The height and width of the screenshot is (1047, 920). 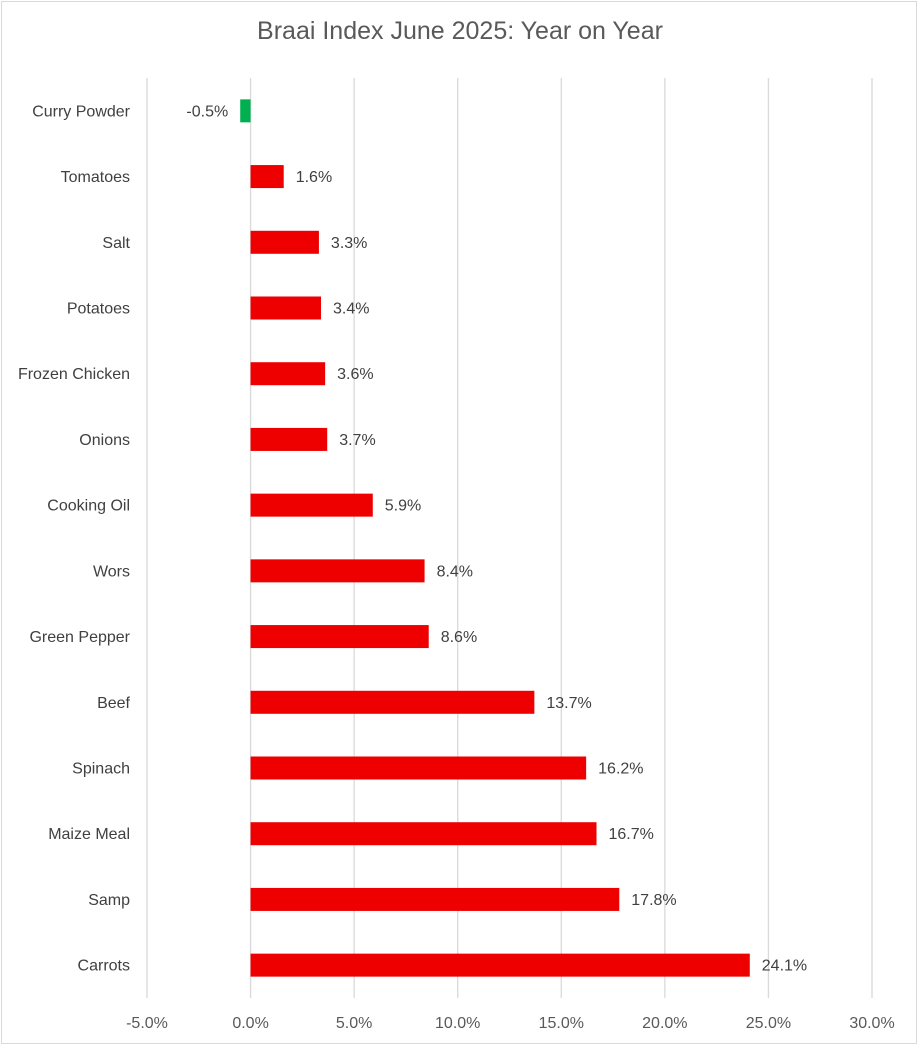 I want to click on category-label: Wors, so click(x=111, y=571).